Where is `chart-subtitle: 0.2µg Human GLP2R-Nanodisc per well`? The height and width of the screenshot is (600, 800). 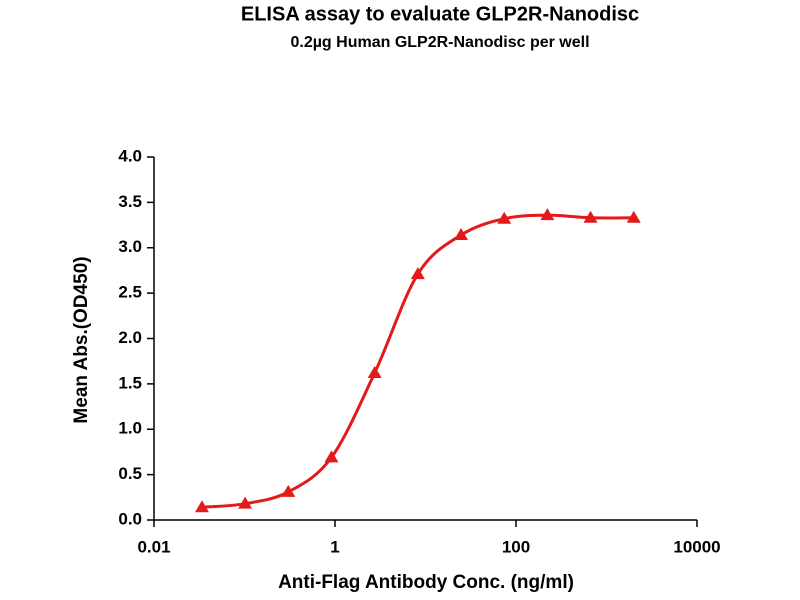
chart-subtitle: 0.2µg Human GLP2R-Nanodisc per well is located at coordinates (439, 42).